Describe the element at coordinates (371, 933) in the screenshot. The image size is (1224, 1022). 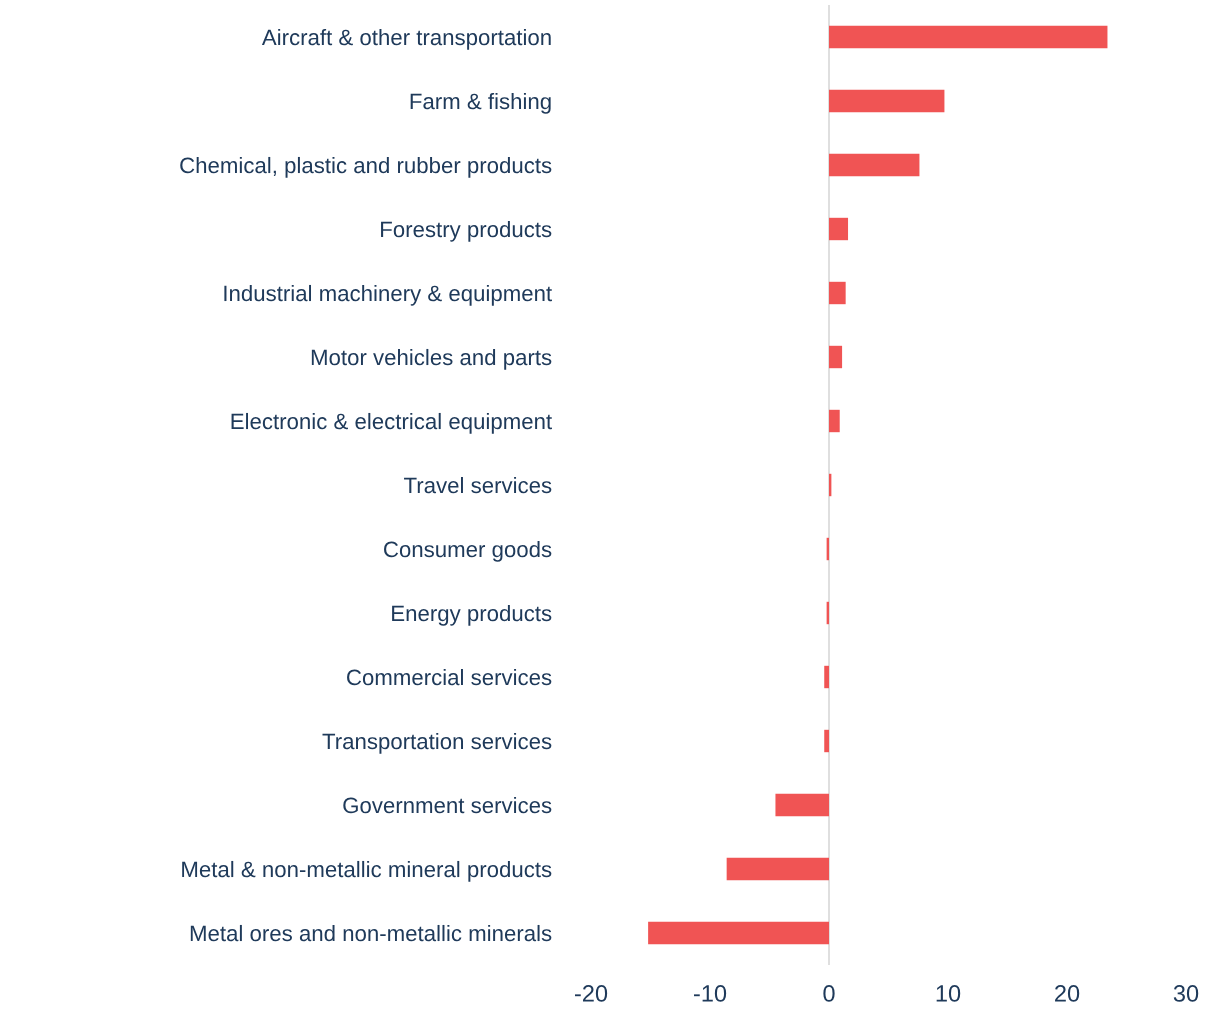
I see `y-tick-label: Metal ores and non-metallic minerals` at that location.